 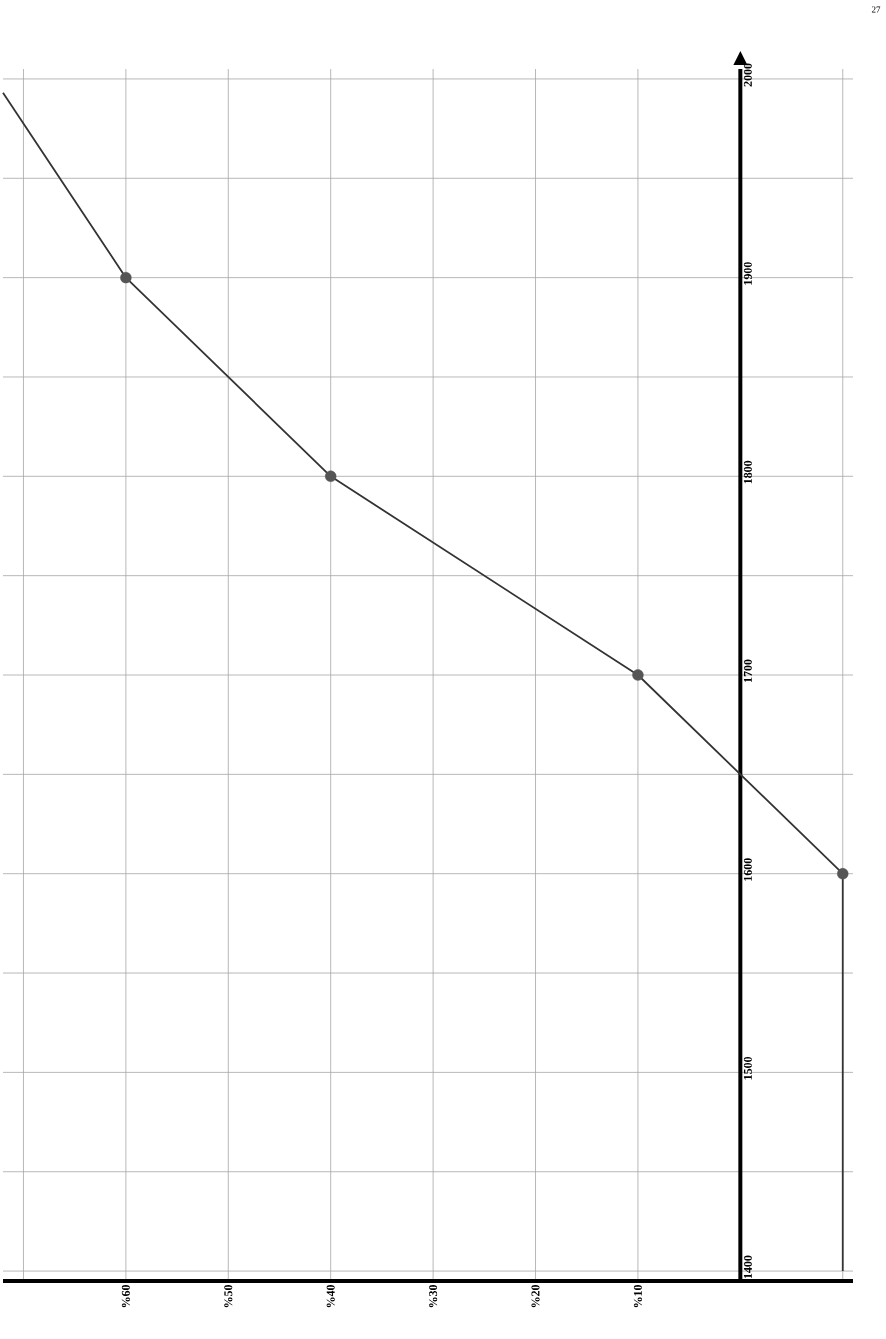 I want to click on x-tick-label: %60, so click(x=125, y=1296).